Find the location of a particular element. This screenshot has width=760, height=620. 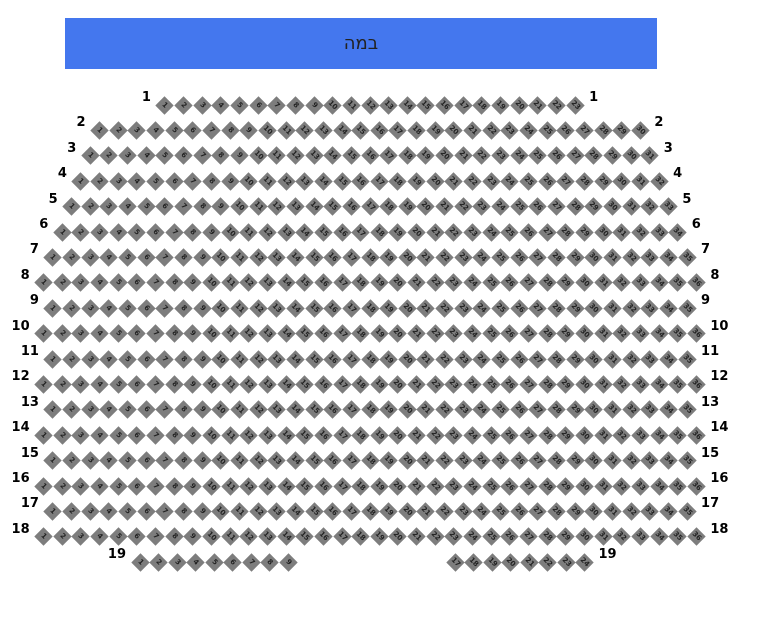

seat: 35 is located at coordinates (677, 486).